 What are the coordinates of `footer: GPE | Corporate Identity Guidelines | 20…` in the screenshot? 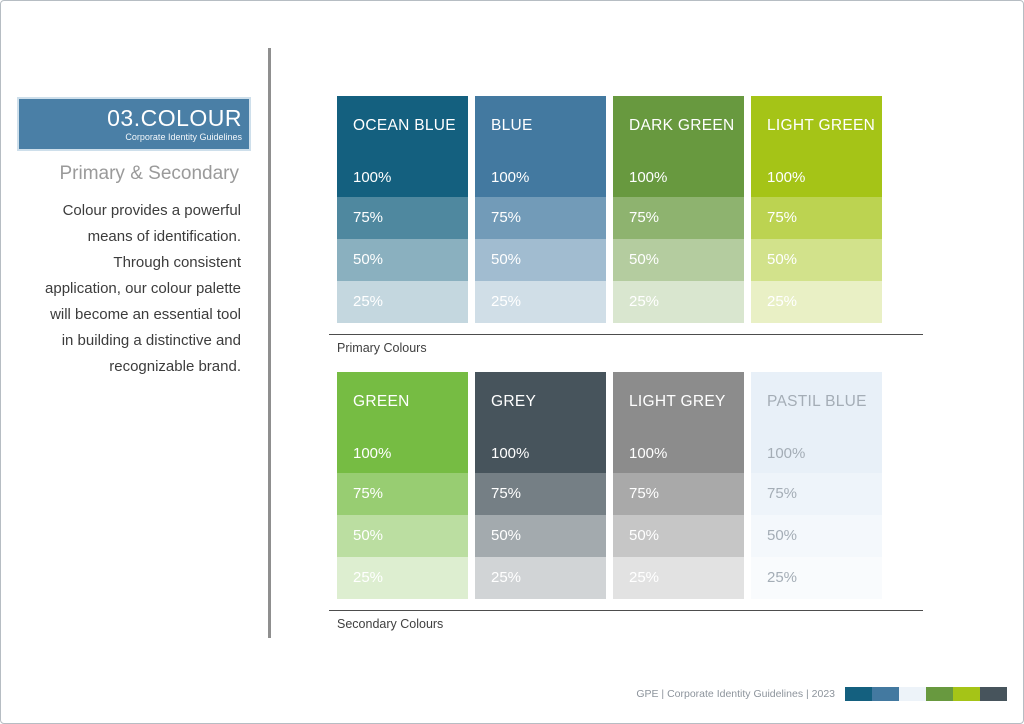 It's located at (821, 694).